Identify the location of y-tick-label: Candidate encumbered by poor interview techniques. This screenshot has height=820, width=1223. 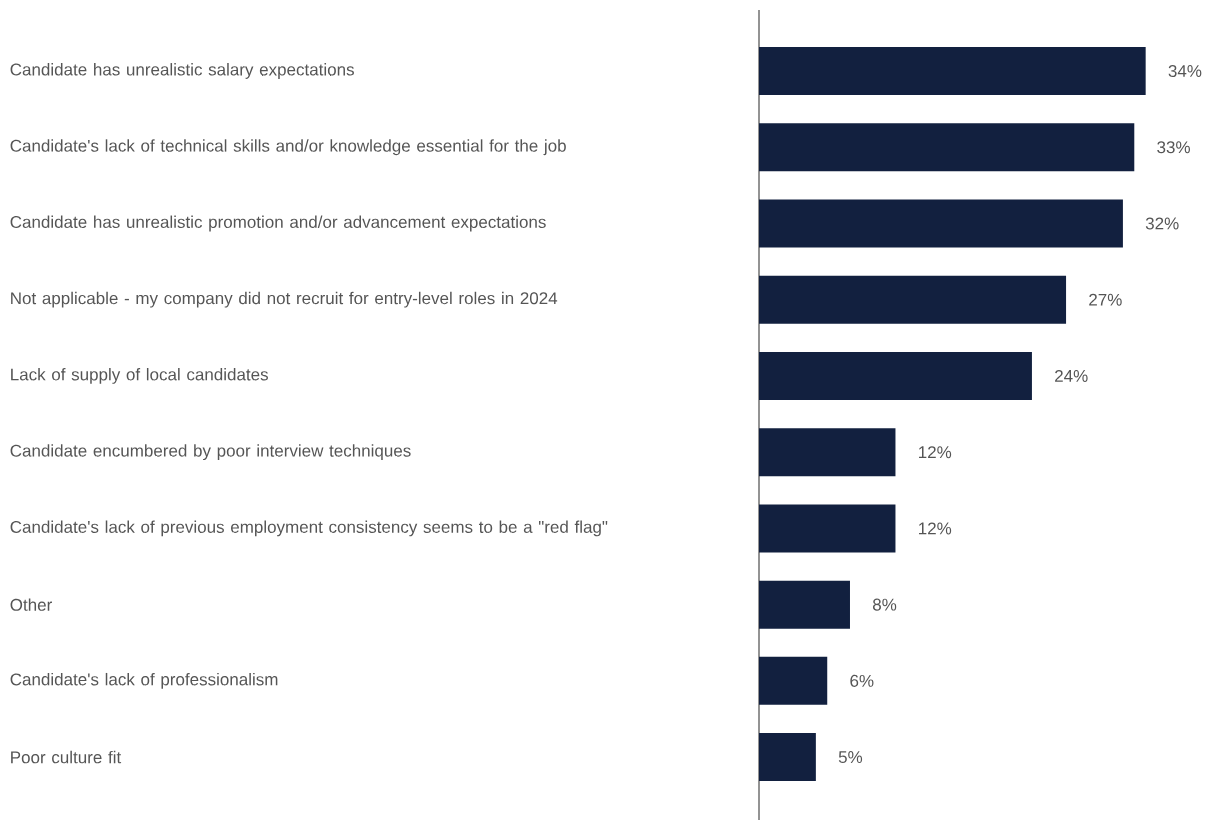
(210, 452).